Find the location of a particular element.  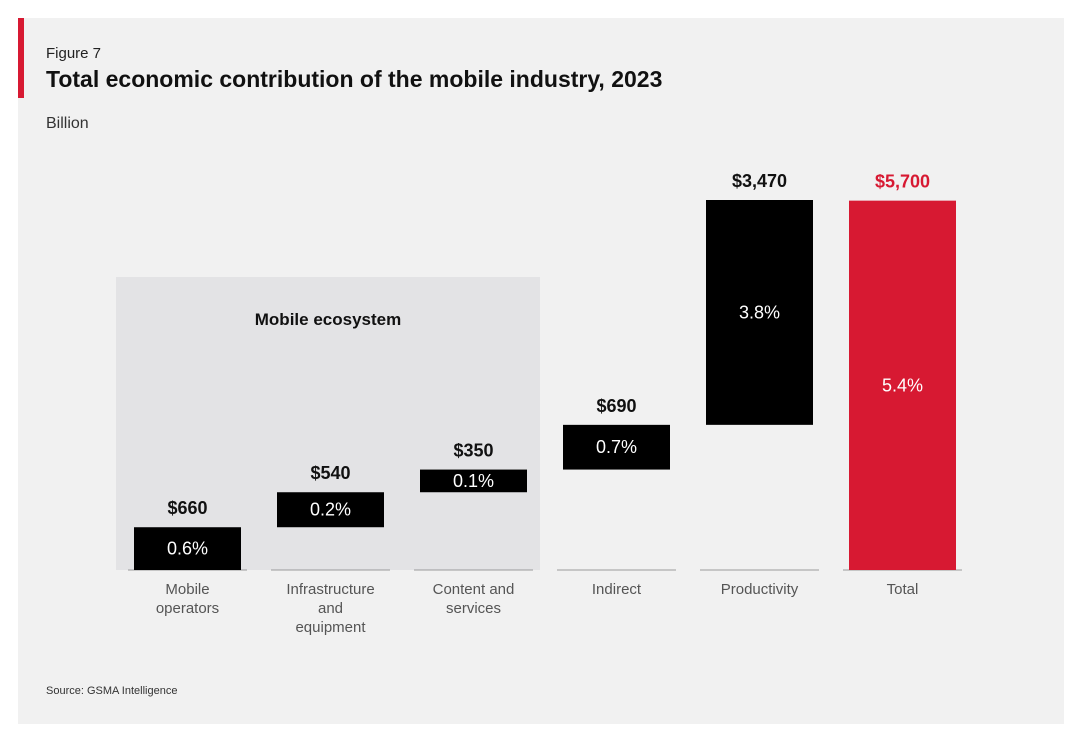

category-label: Infrastructure and equipment is located at coordinates (330, 608).